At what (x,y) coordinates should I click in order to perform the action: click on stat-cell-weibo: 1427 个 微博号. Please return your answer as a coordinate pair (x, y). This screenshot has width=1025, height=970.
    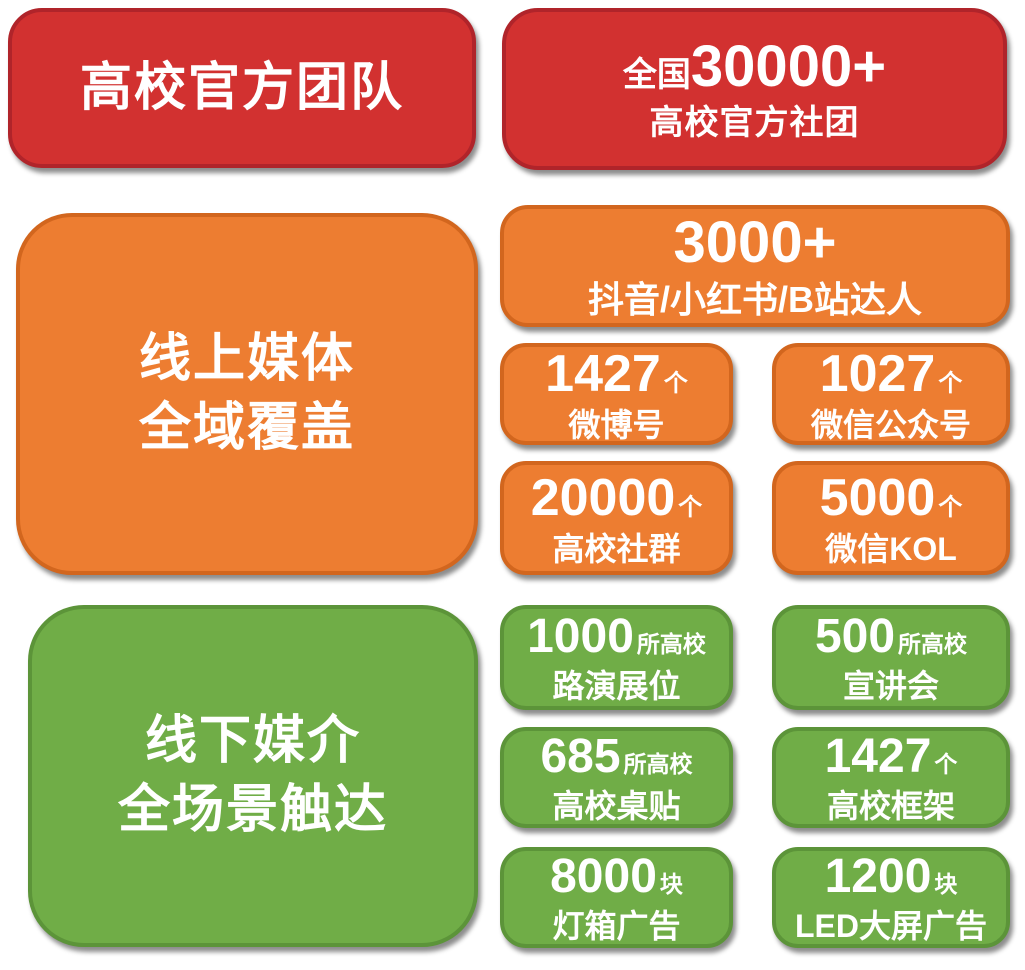
    Looking at the image, I should click on (616, 394).